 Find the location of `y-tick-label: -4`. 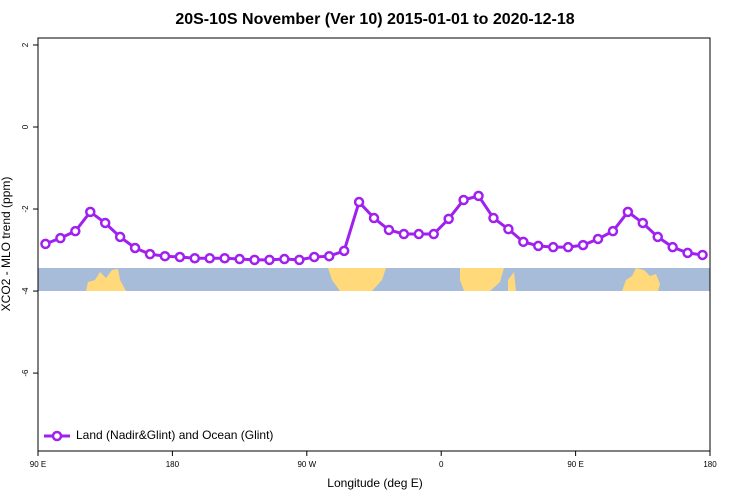

y-tick-label: -4 is located at coordinates (25, 291).